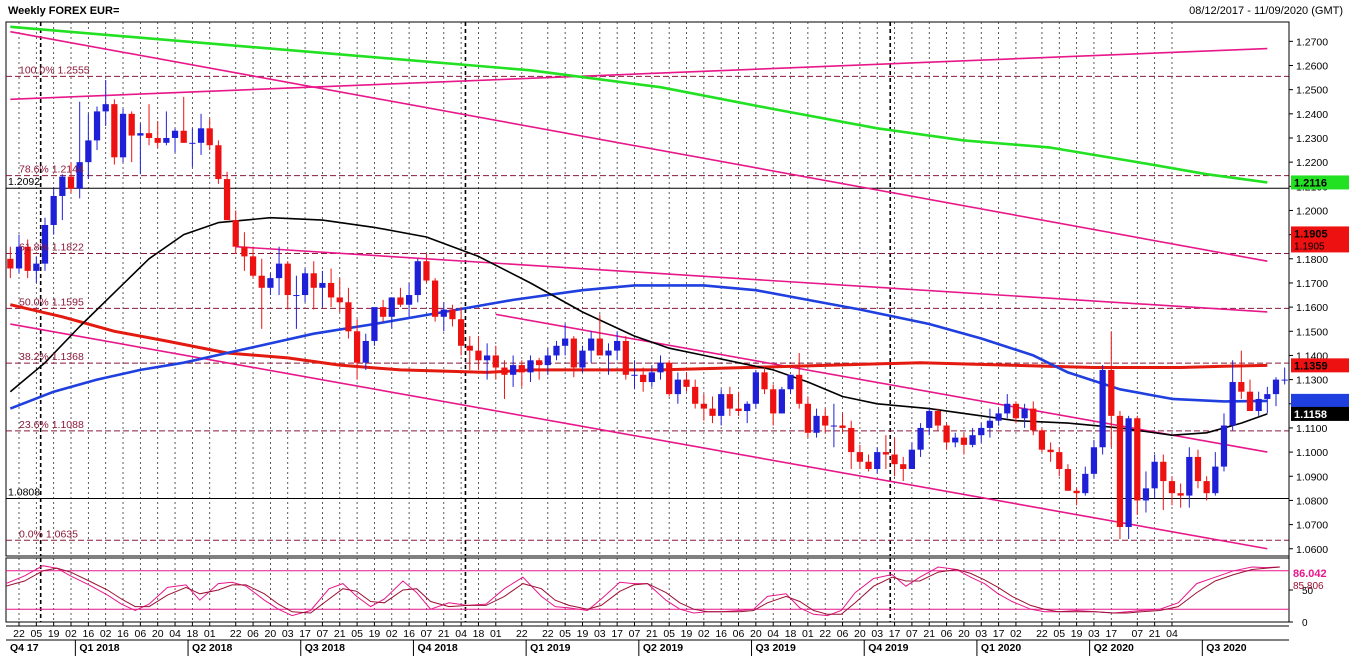  I want to click on date-tick-label: 06, so click(843, 634).